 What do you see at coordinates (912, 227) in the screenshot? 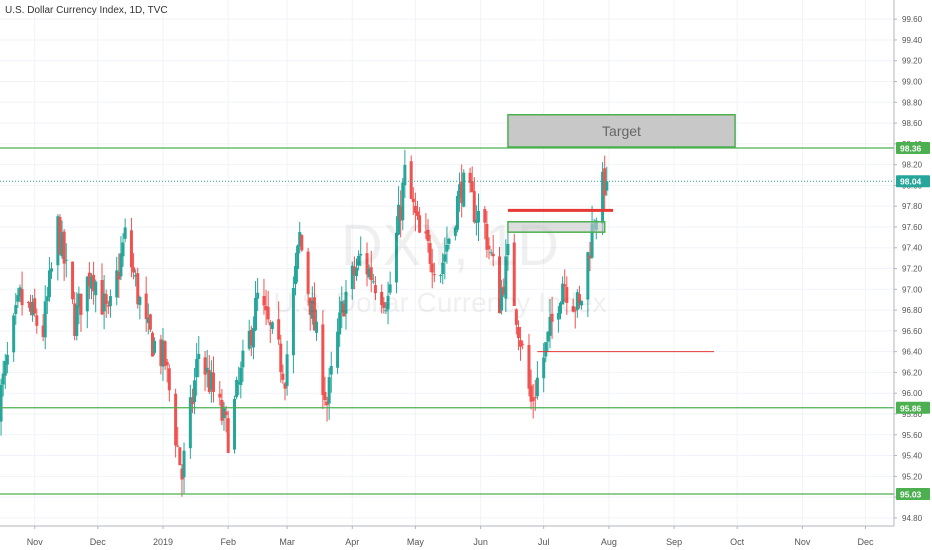
I see `price-tick-label: 97.60` at bounding box center [912, 227].